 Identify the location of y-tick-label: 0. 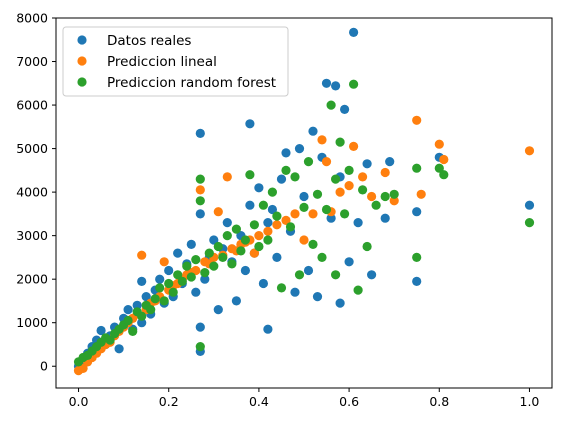
(44, 366).